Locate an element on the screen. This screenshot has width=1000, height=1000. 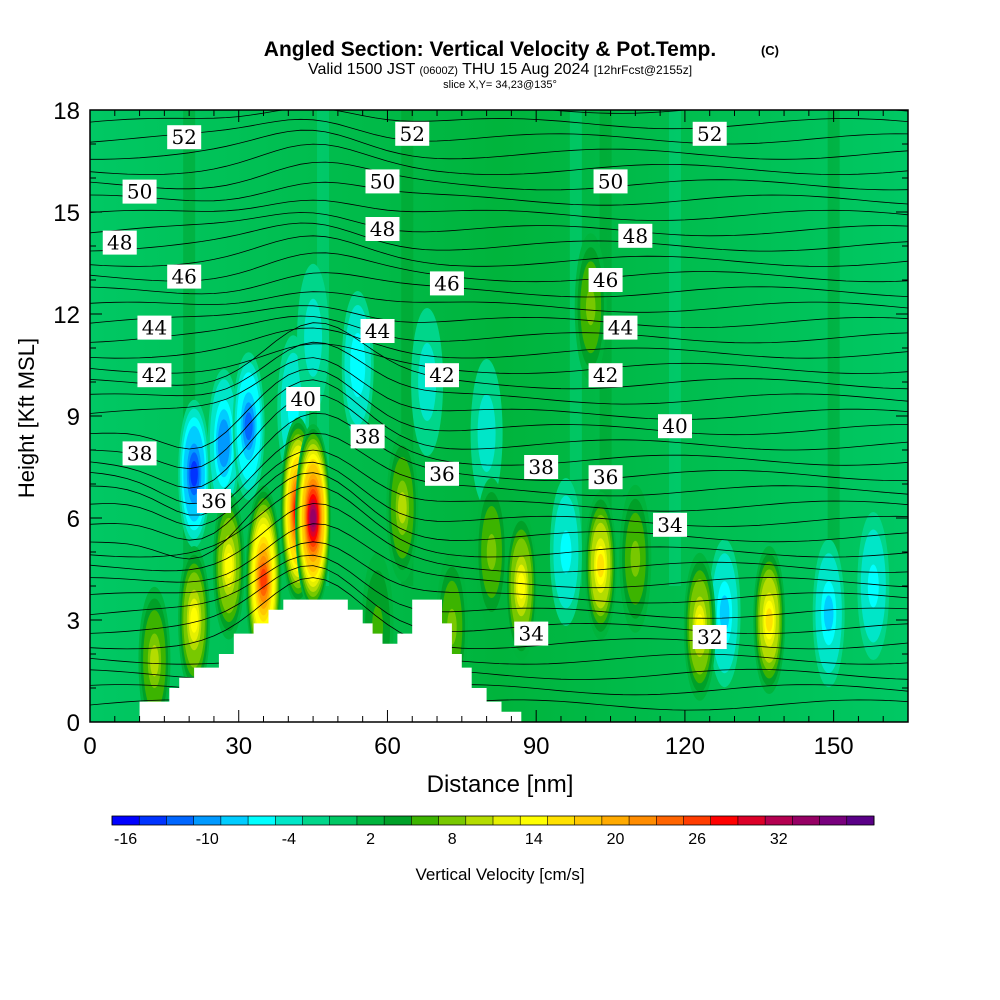
colorbar-tick-labels: -16 -10 -4 2 8 14 20 26 32 is located at coordinates (451, 839).